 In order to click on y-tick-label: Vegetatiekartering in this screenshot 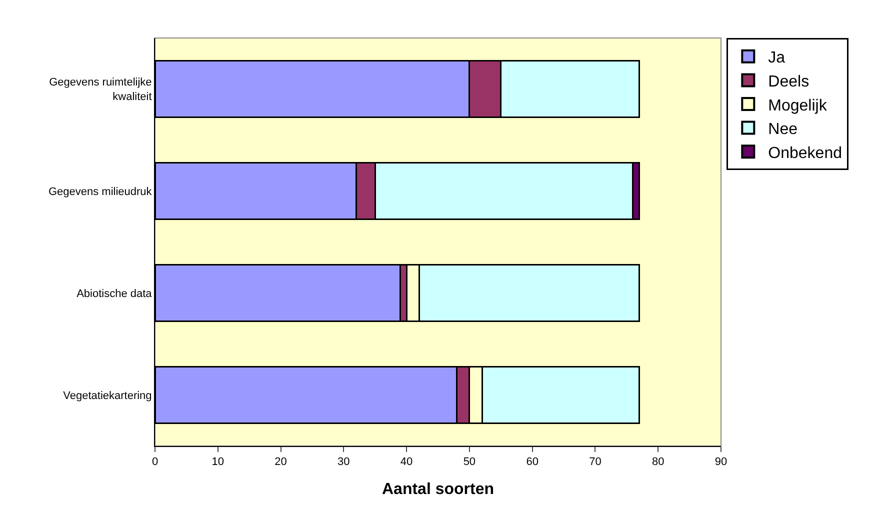, I will do `click(107, 396)`.